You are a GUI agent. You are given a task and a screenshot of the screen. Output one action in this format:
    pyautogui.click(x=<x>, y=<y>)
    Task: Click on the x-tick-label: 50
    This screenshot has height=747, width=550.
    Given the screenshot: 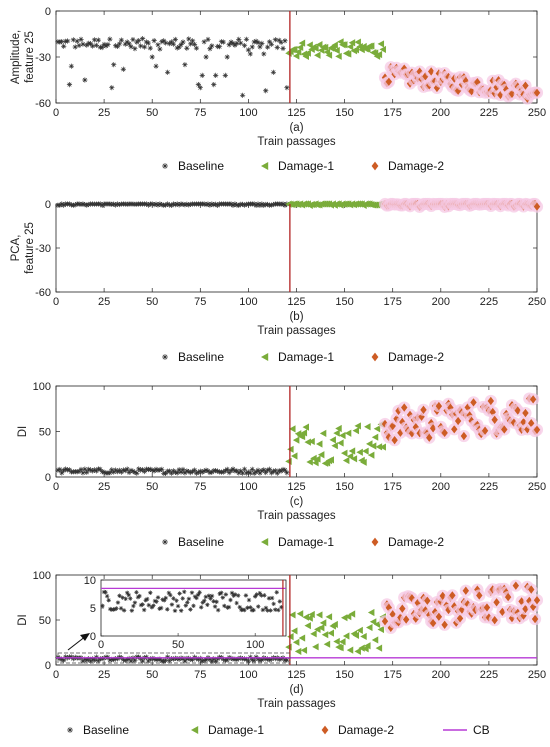 What is the action you would take?
    pyautogui.click(x=152, y=487)
    